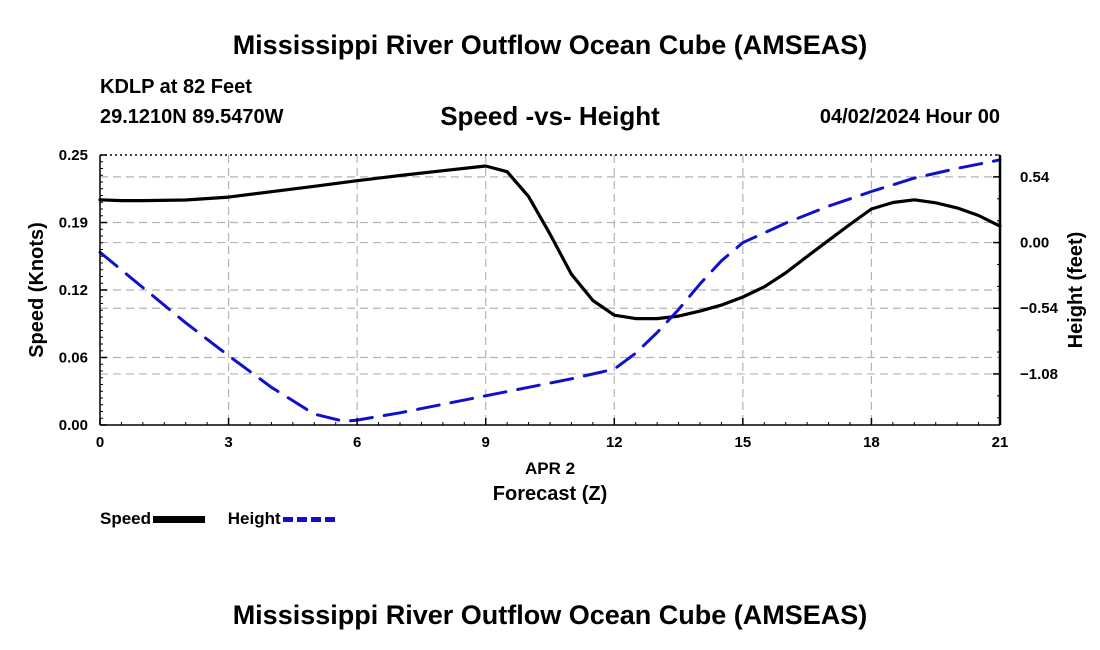 The width and height of the screenshot is (1100, 650). What do you see at coordinates (73, 358) in the screenshot?
I see `y-tick-label: 0.06` at bounding box center [73, 358].